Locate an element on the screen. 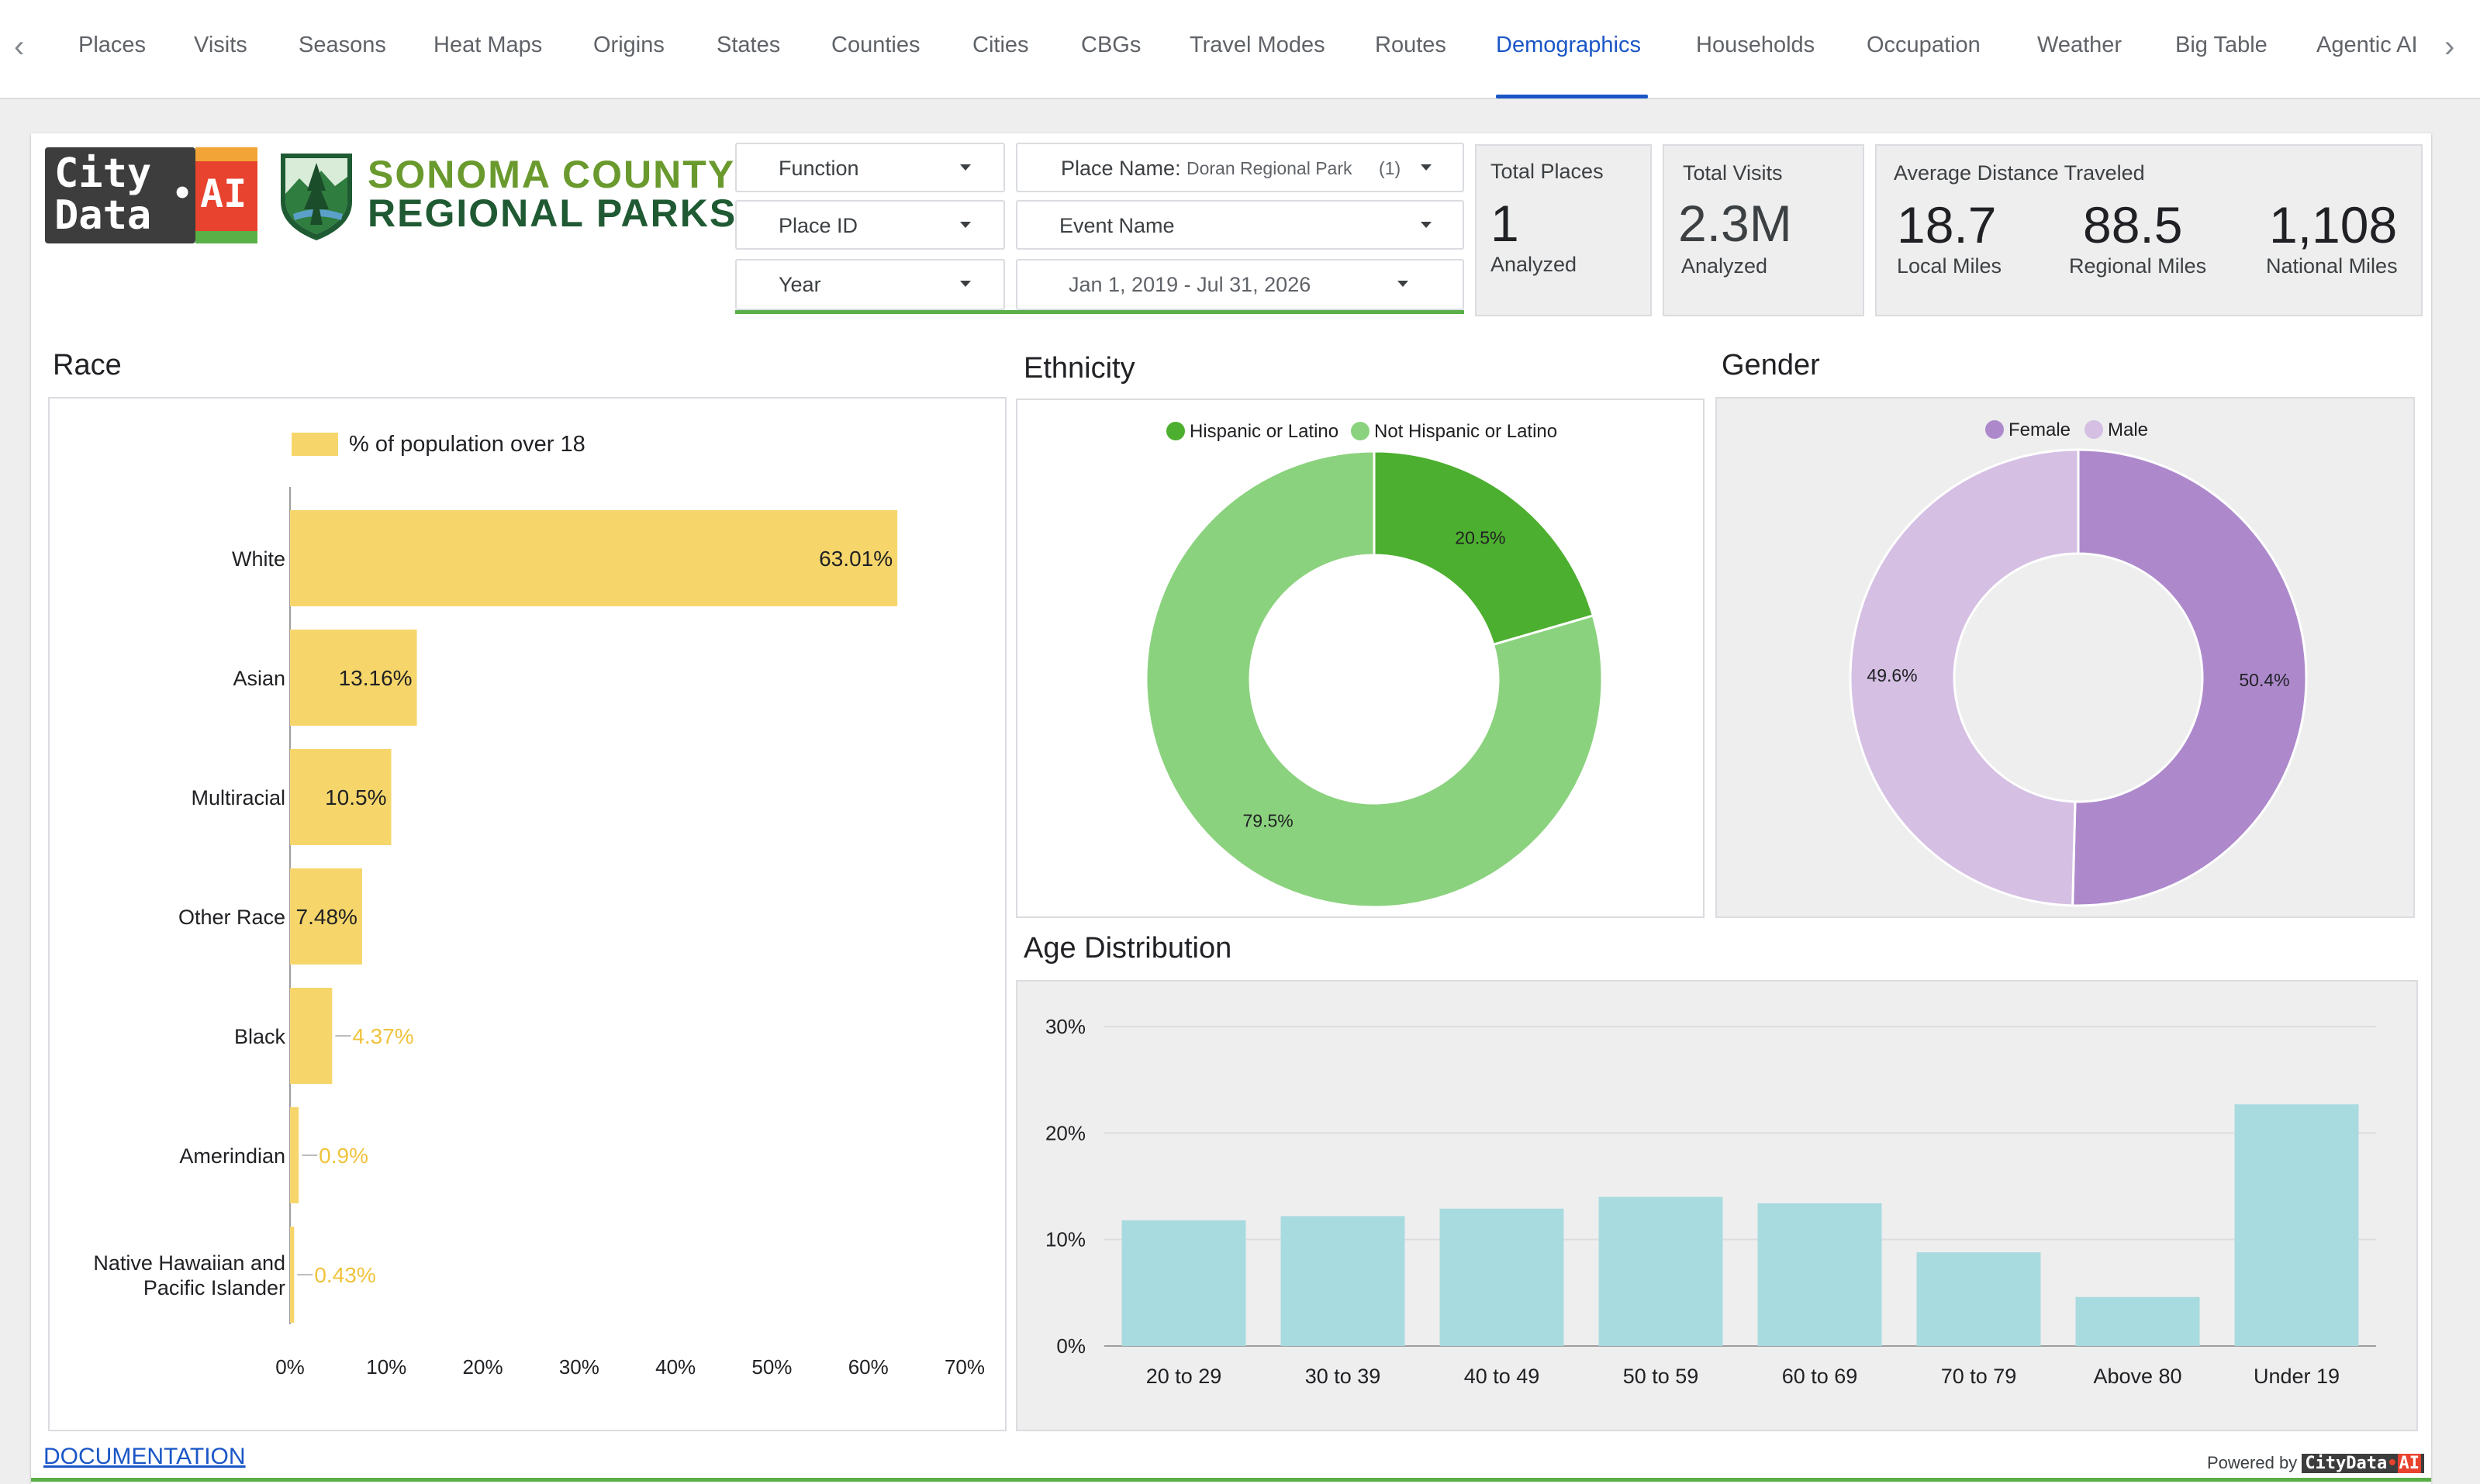 This screenshot has width=2480, height=1484. race-value-label: 13.16% is located at coordinates (376, 678).